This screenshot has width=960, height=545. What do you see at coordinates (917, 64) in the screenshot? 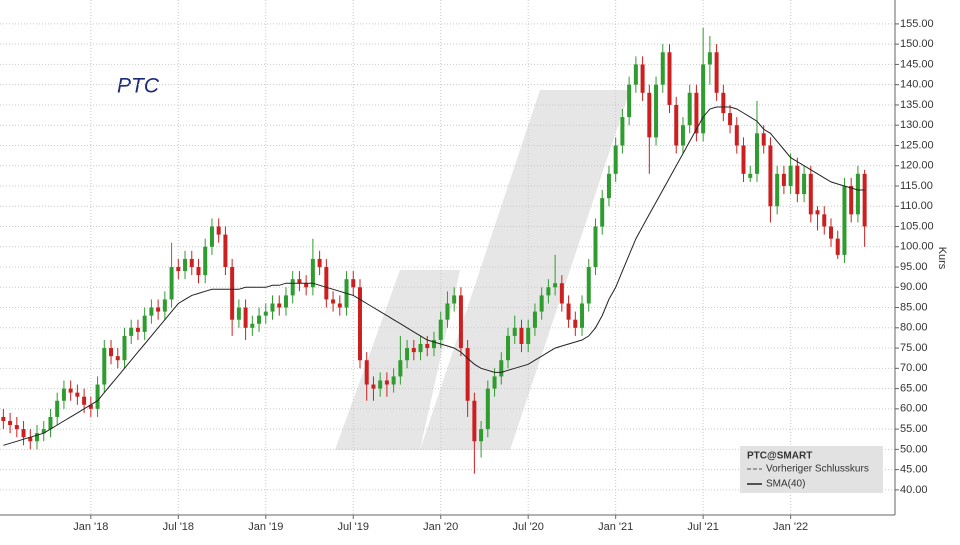
I see `y-tick-label: 145.00` at bounding box center [917, 64].